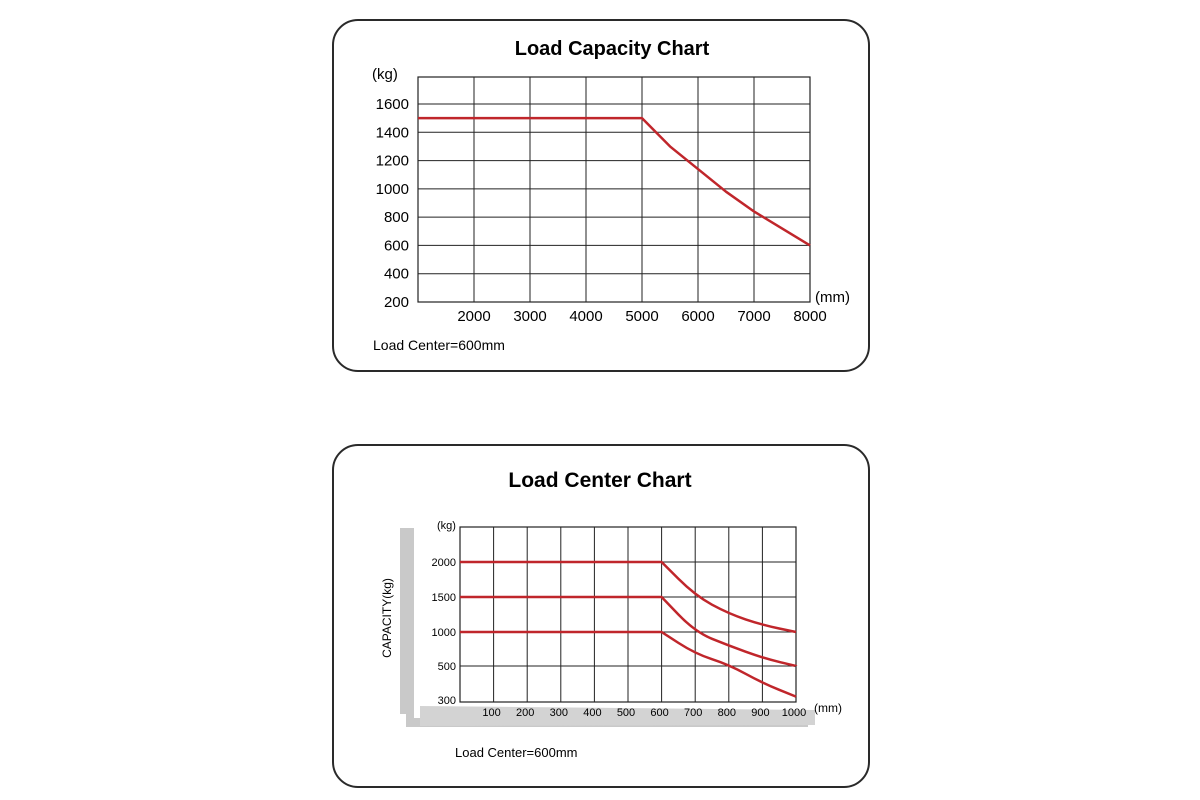 This screenshot has height=800, width=1200. Describe the element at coordinates (693, 713) in the screenshot. I see `chart2-x-tick-label: 700` at that location.